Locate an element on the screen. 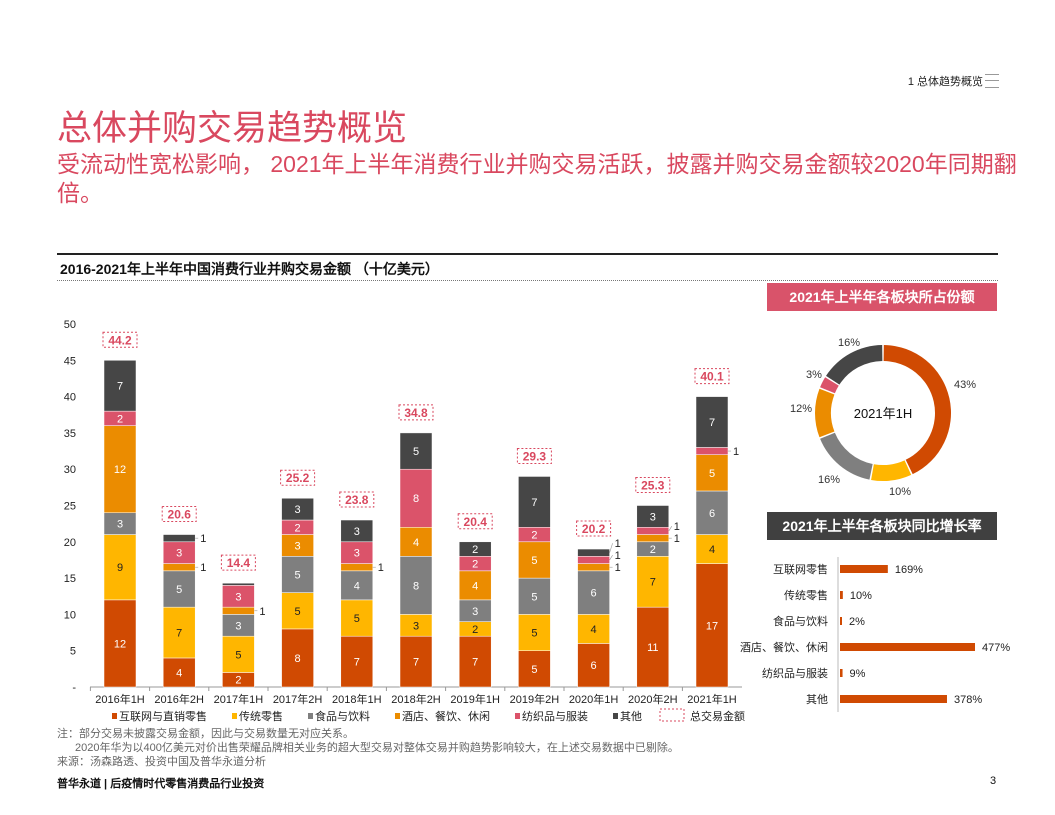  legend-swatch-textile is located at coordinates (517, 716).